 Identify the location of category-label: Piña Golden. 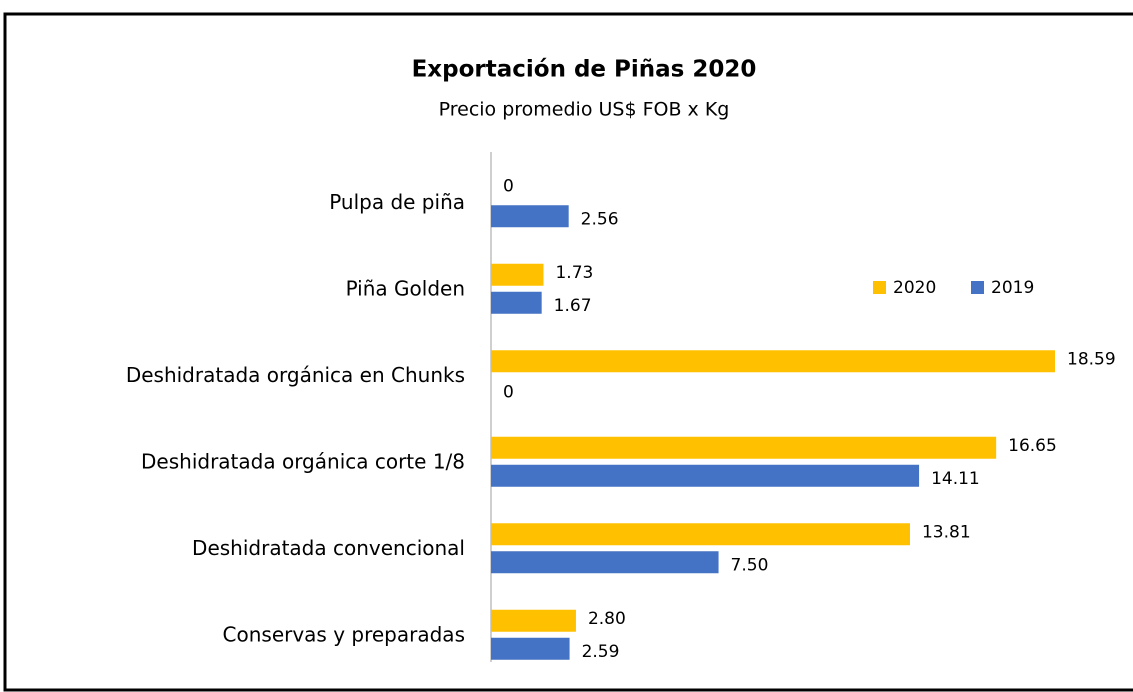
(405, 288).